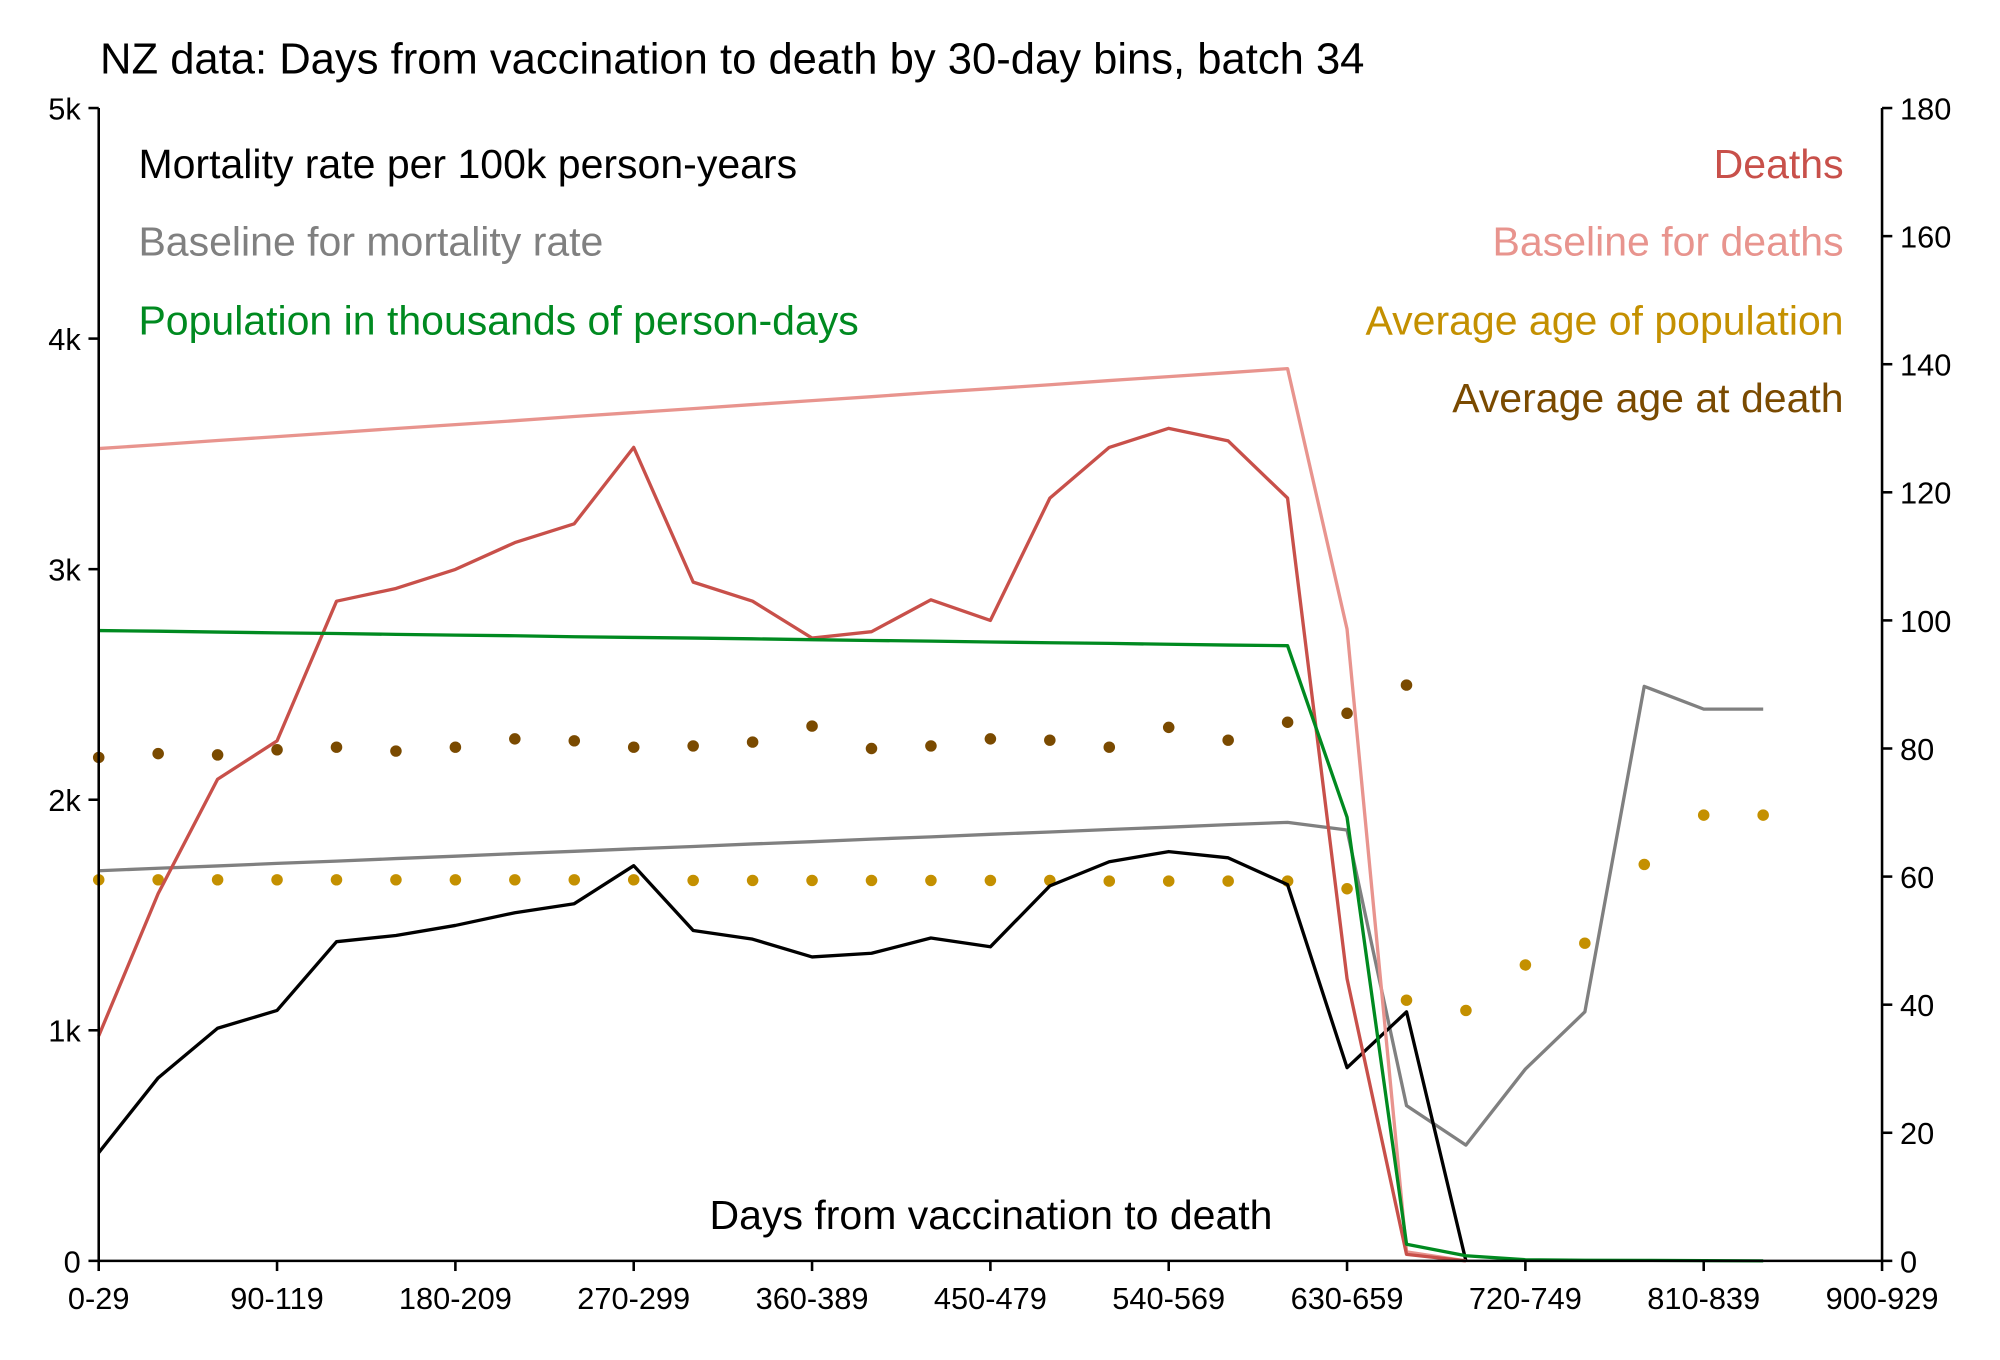 This screenshot has width=2000, height=1360. What do you see at coordinates (1917, 1134) in the screenshot?
I see `right-y-tick-label: 20` at bounding box center [1917, 1134].